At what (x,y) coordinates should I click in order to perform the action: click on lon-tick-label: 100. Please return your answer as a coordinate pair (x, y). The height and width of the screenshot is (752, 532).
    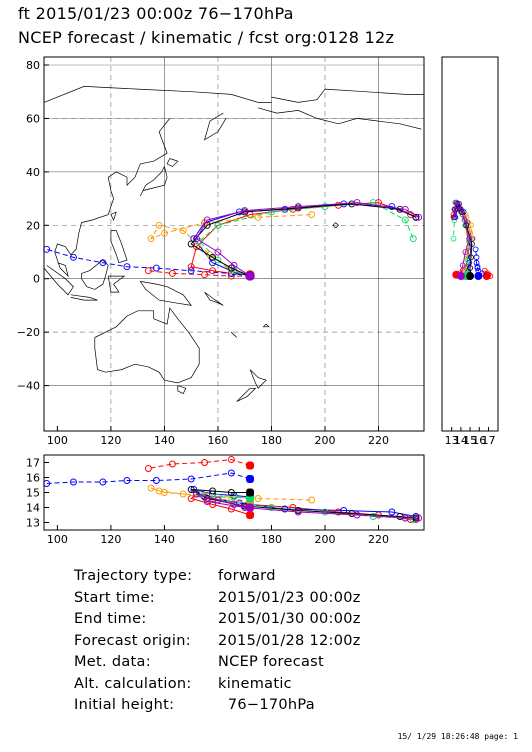
    Looking at the image, I should click on (57, 440).